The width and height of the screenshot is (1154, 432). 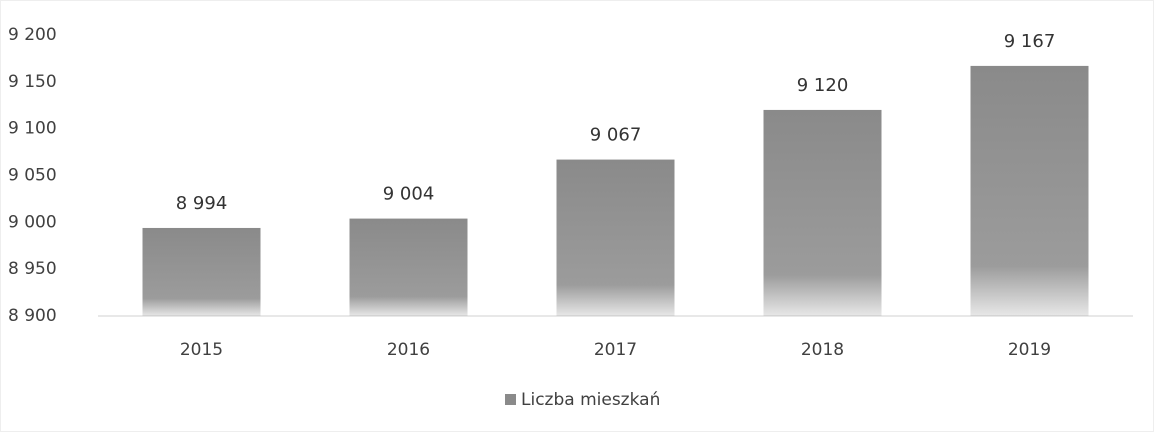 What do you see at coordinates (32, 35) in the screenshot?
I see `y-tick-label: 9 200` at bounding box center [32, 35].